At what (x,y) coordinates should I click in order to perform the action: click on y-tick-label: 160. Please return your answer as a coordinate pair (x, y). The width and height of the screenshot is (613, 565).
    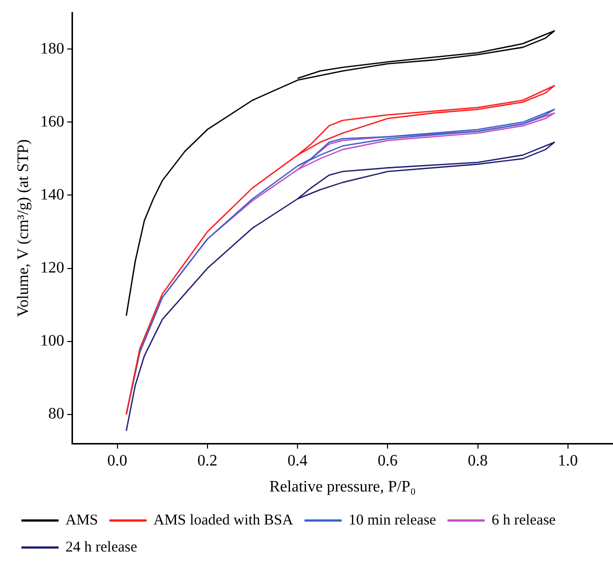
    Looking at the image, I should click on (52, 121).